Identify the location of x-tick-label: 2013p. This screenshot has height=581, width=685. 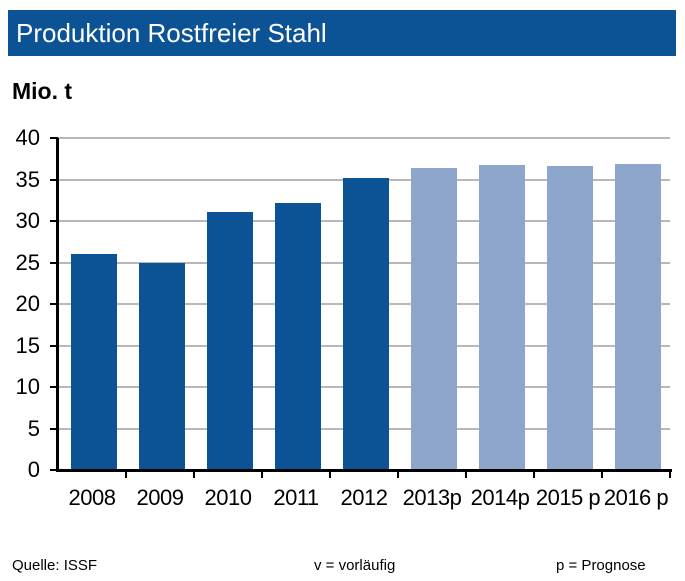
(432, 497).